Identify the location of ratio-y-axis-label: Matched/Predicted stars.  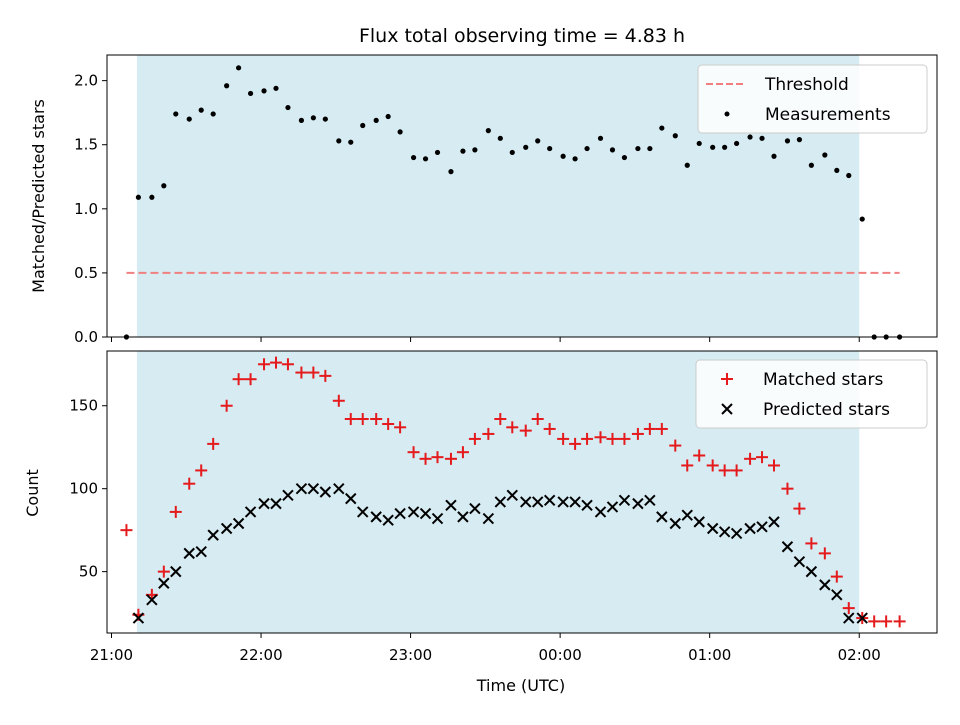
(38, 196).